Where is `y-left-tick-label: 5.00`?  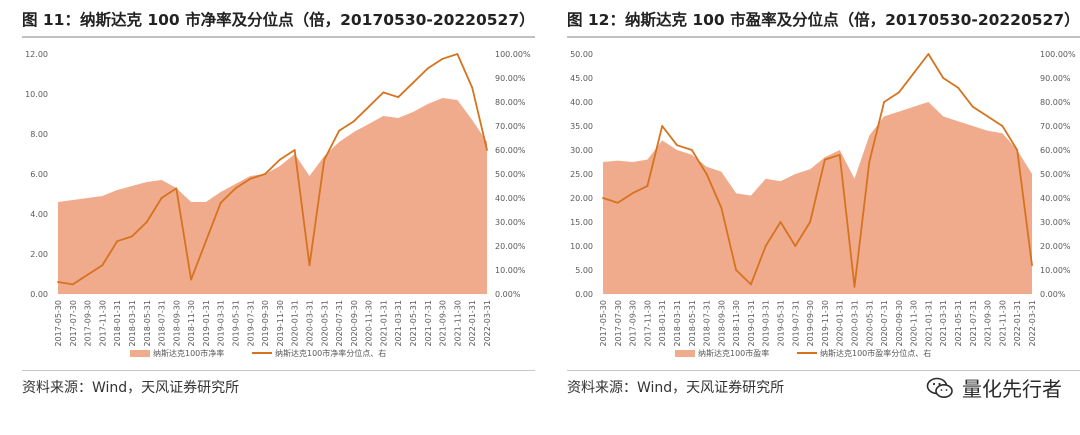 y-left-tick-label: 5.00 is located at coordinates (584, 270).